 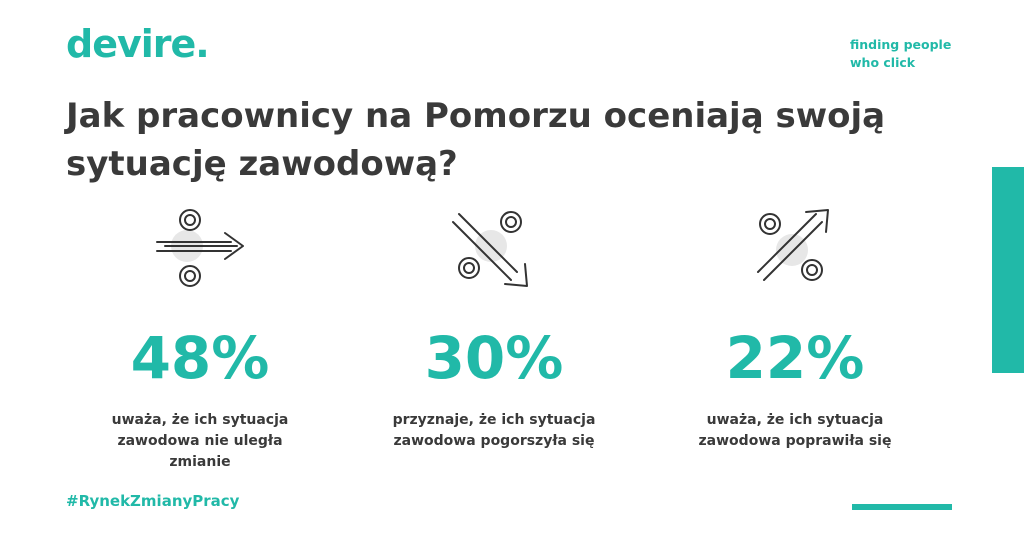 What do you see at coordinates (200, 358) in the screenshot?
I see `stat-value: 48%` at bounding box center [200, 358].